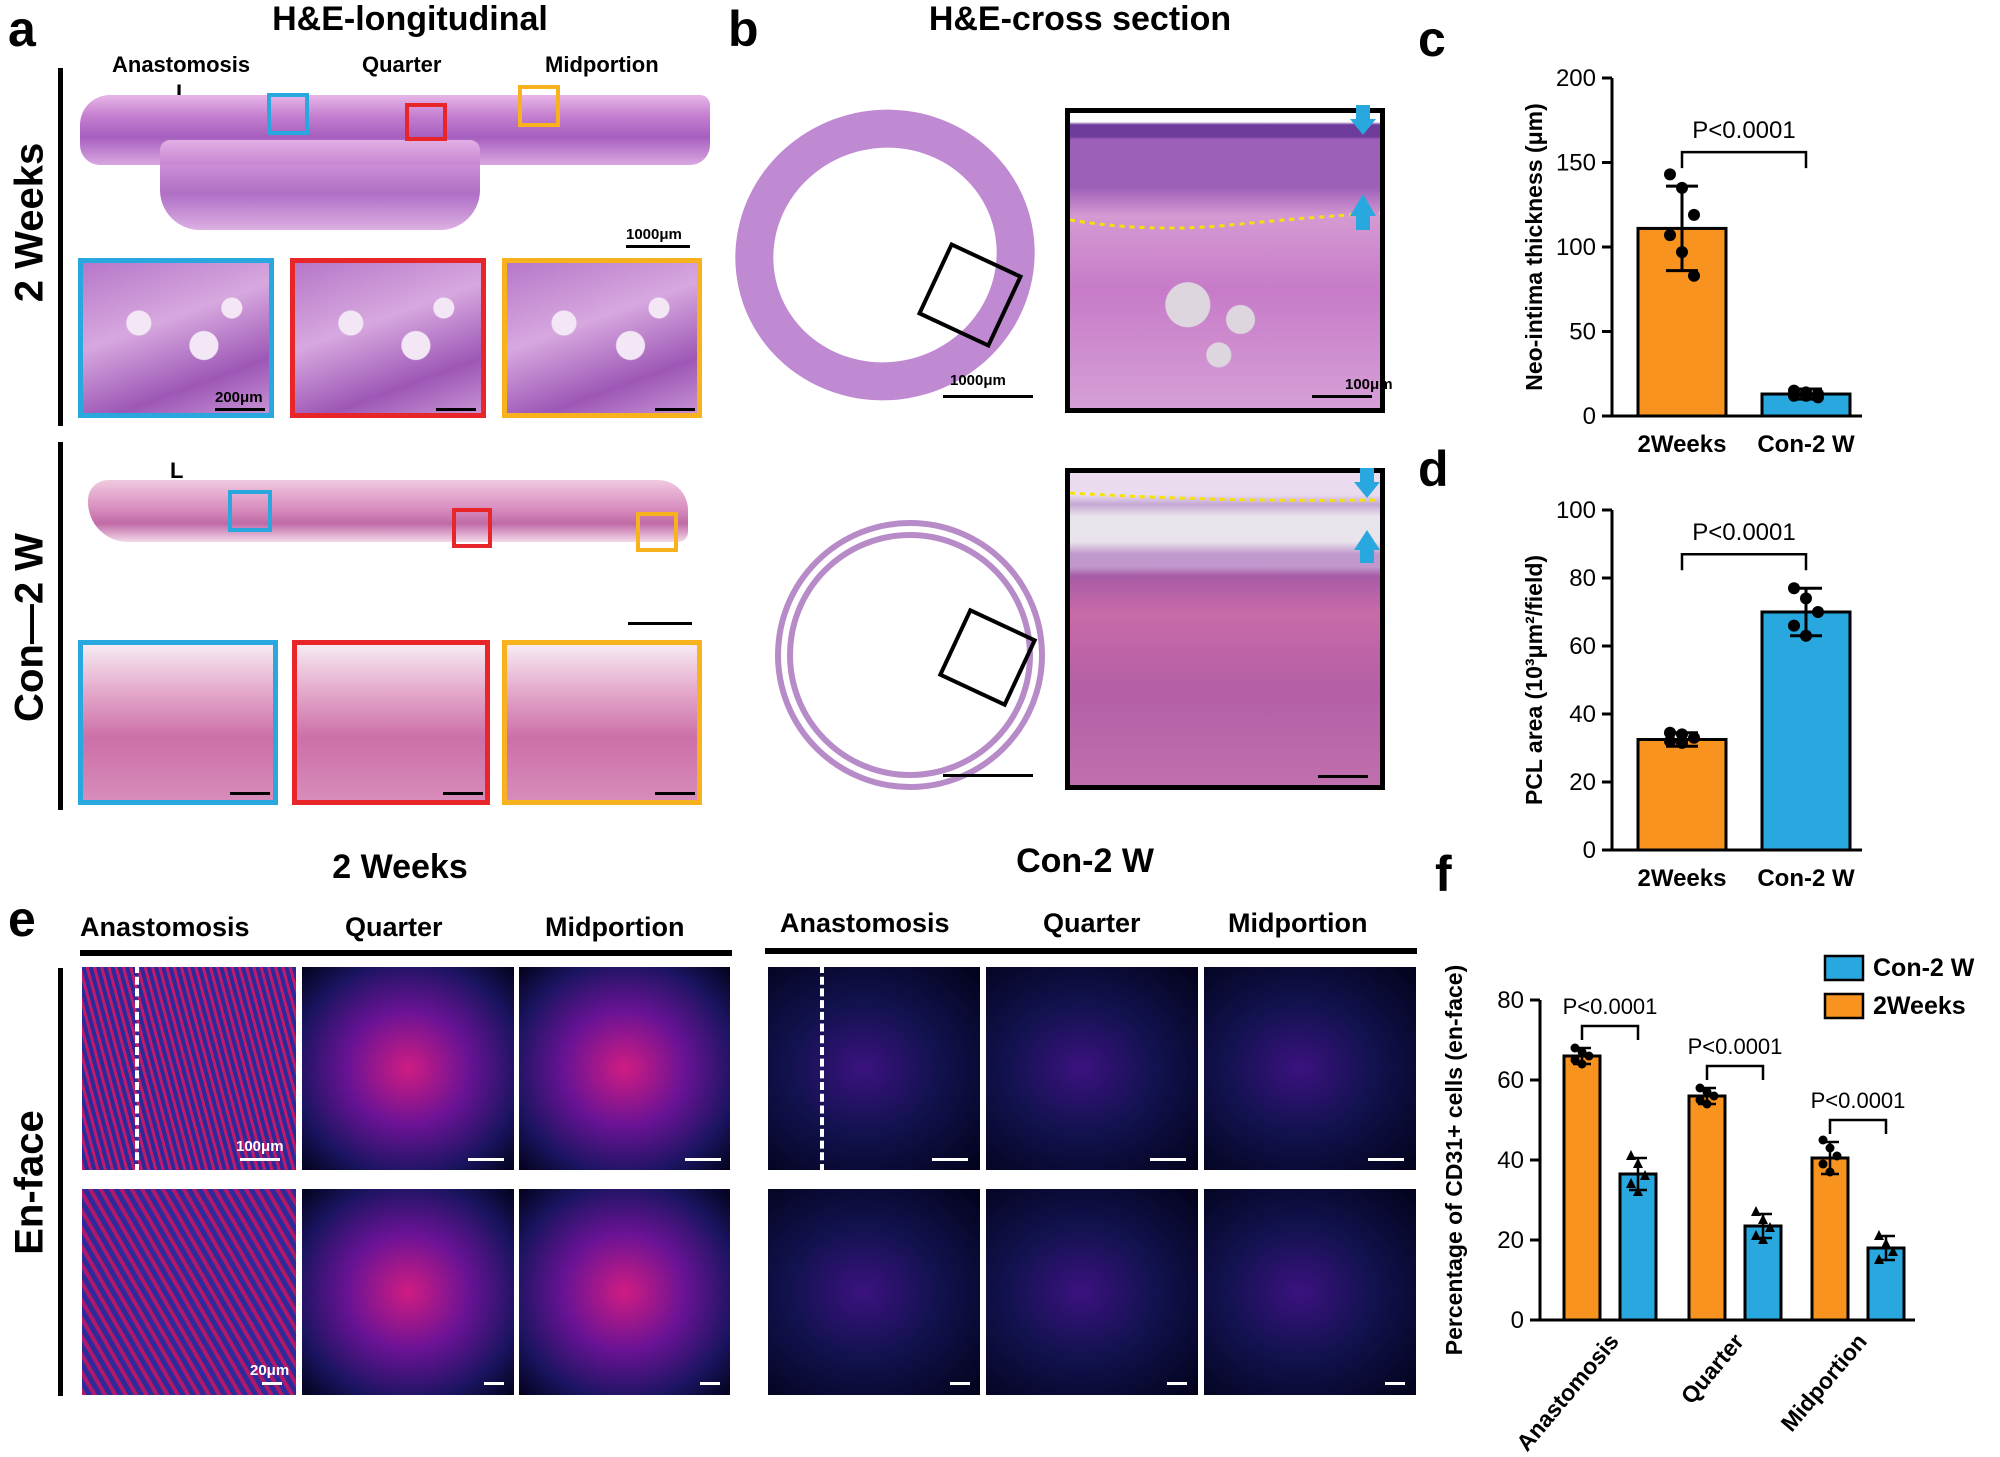 The height and width of the screenshot is (1457, 2000). I want to click on label-midportion-a: Midportion, so click(602, 64).